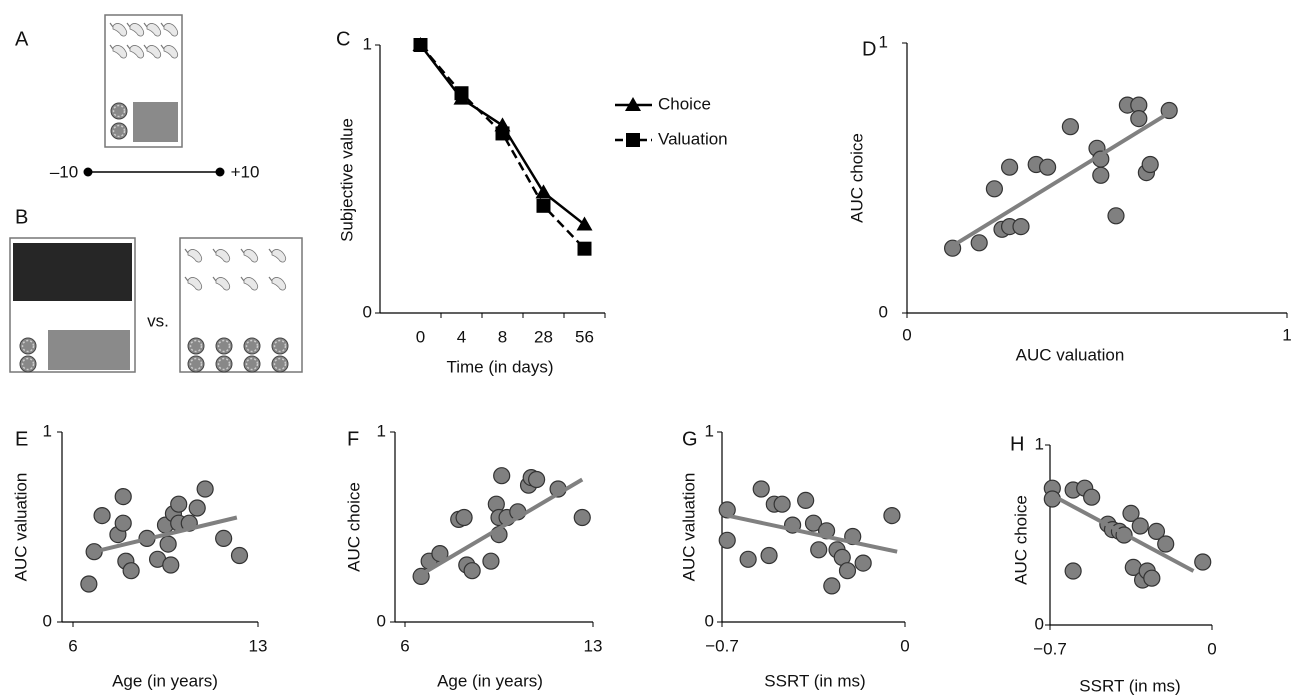 This screenshot has height=695, width=1291. What do you see at coordinates (1017, 444) in the screenshot?
I see `panel-letter: H` at bounding box center [1017, 444].